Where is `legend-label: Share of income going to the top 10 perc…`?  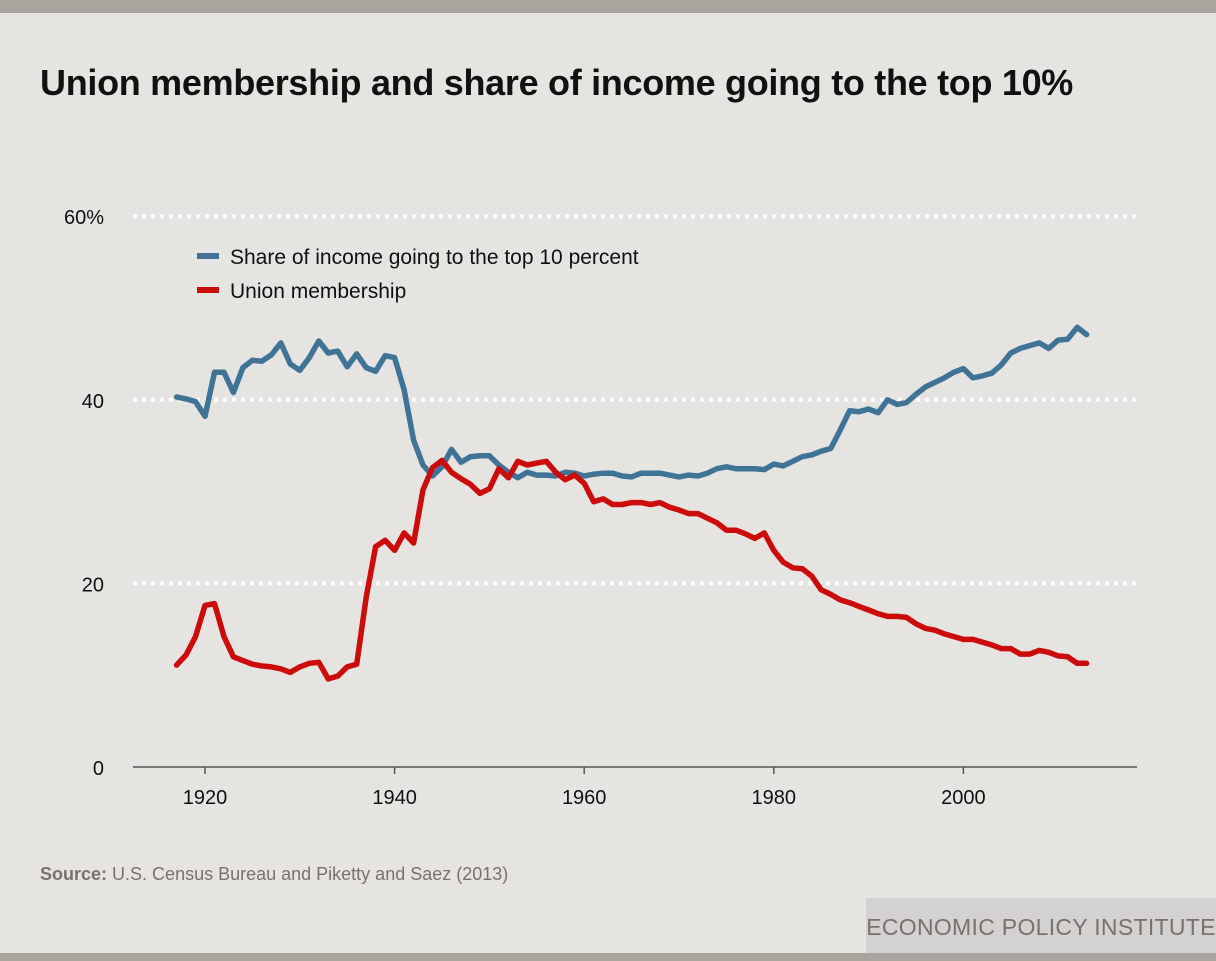 legend-label: Share of income going to the top 10 perc… is located at coordinates (434, 257).